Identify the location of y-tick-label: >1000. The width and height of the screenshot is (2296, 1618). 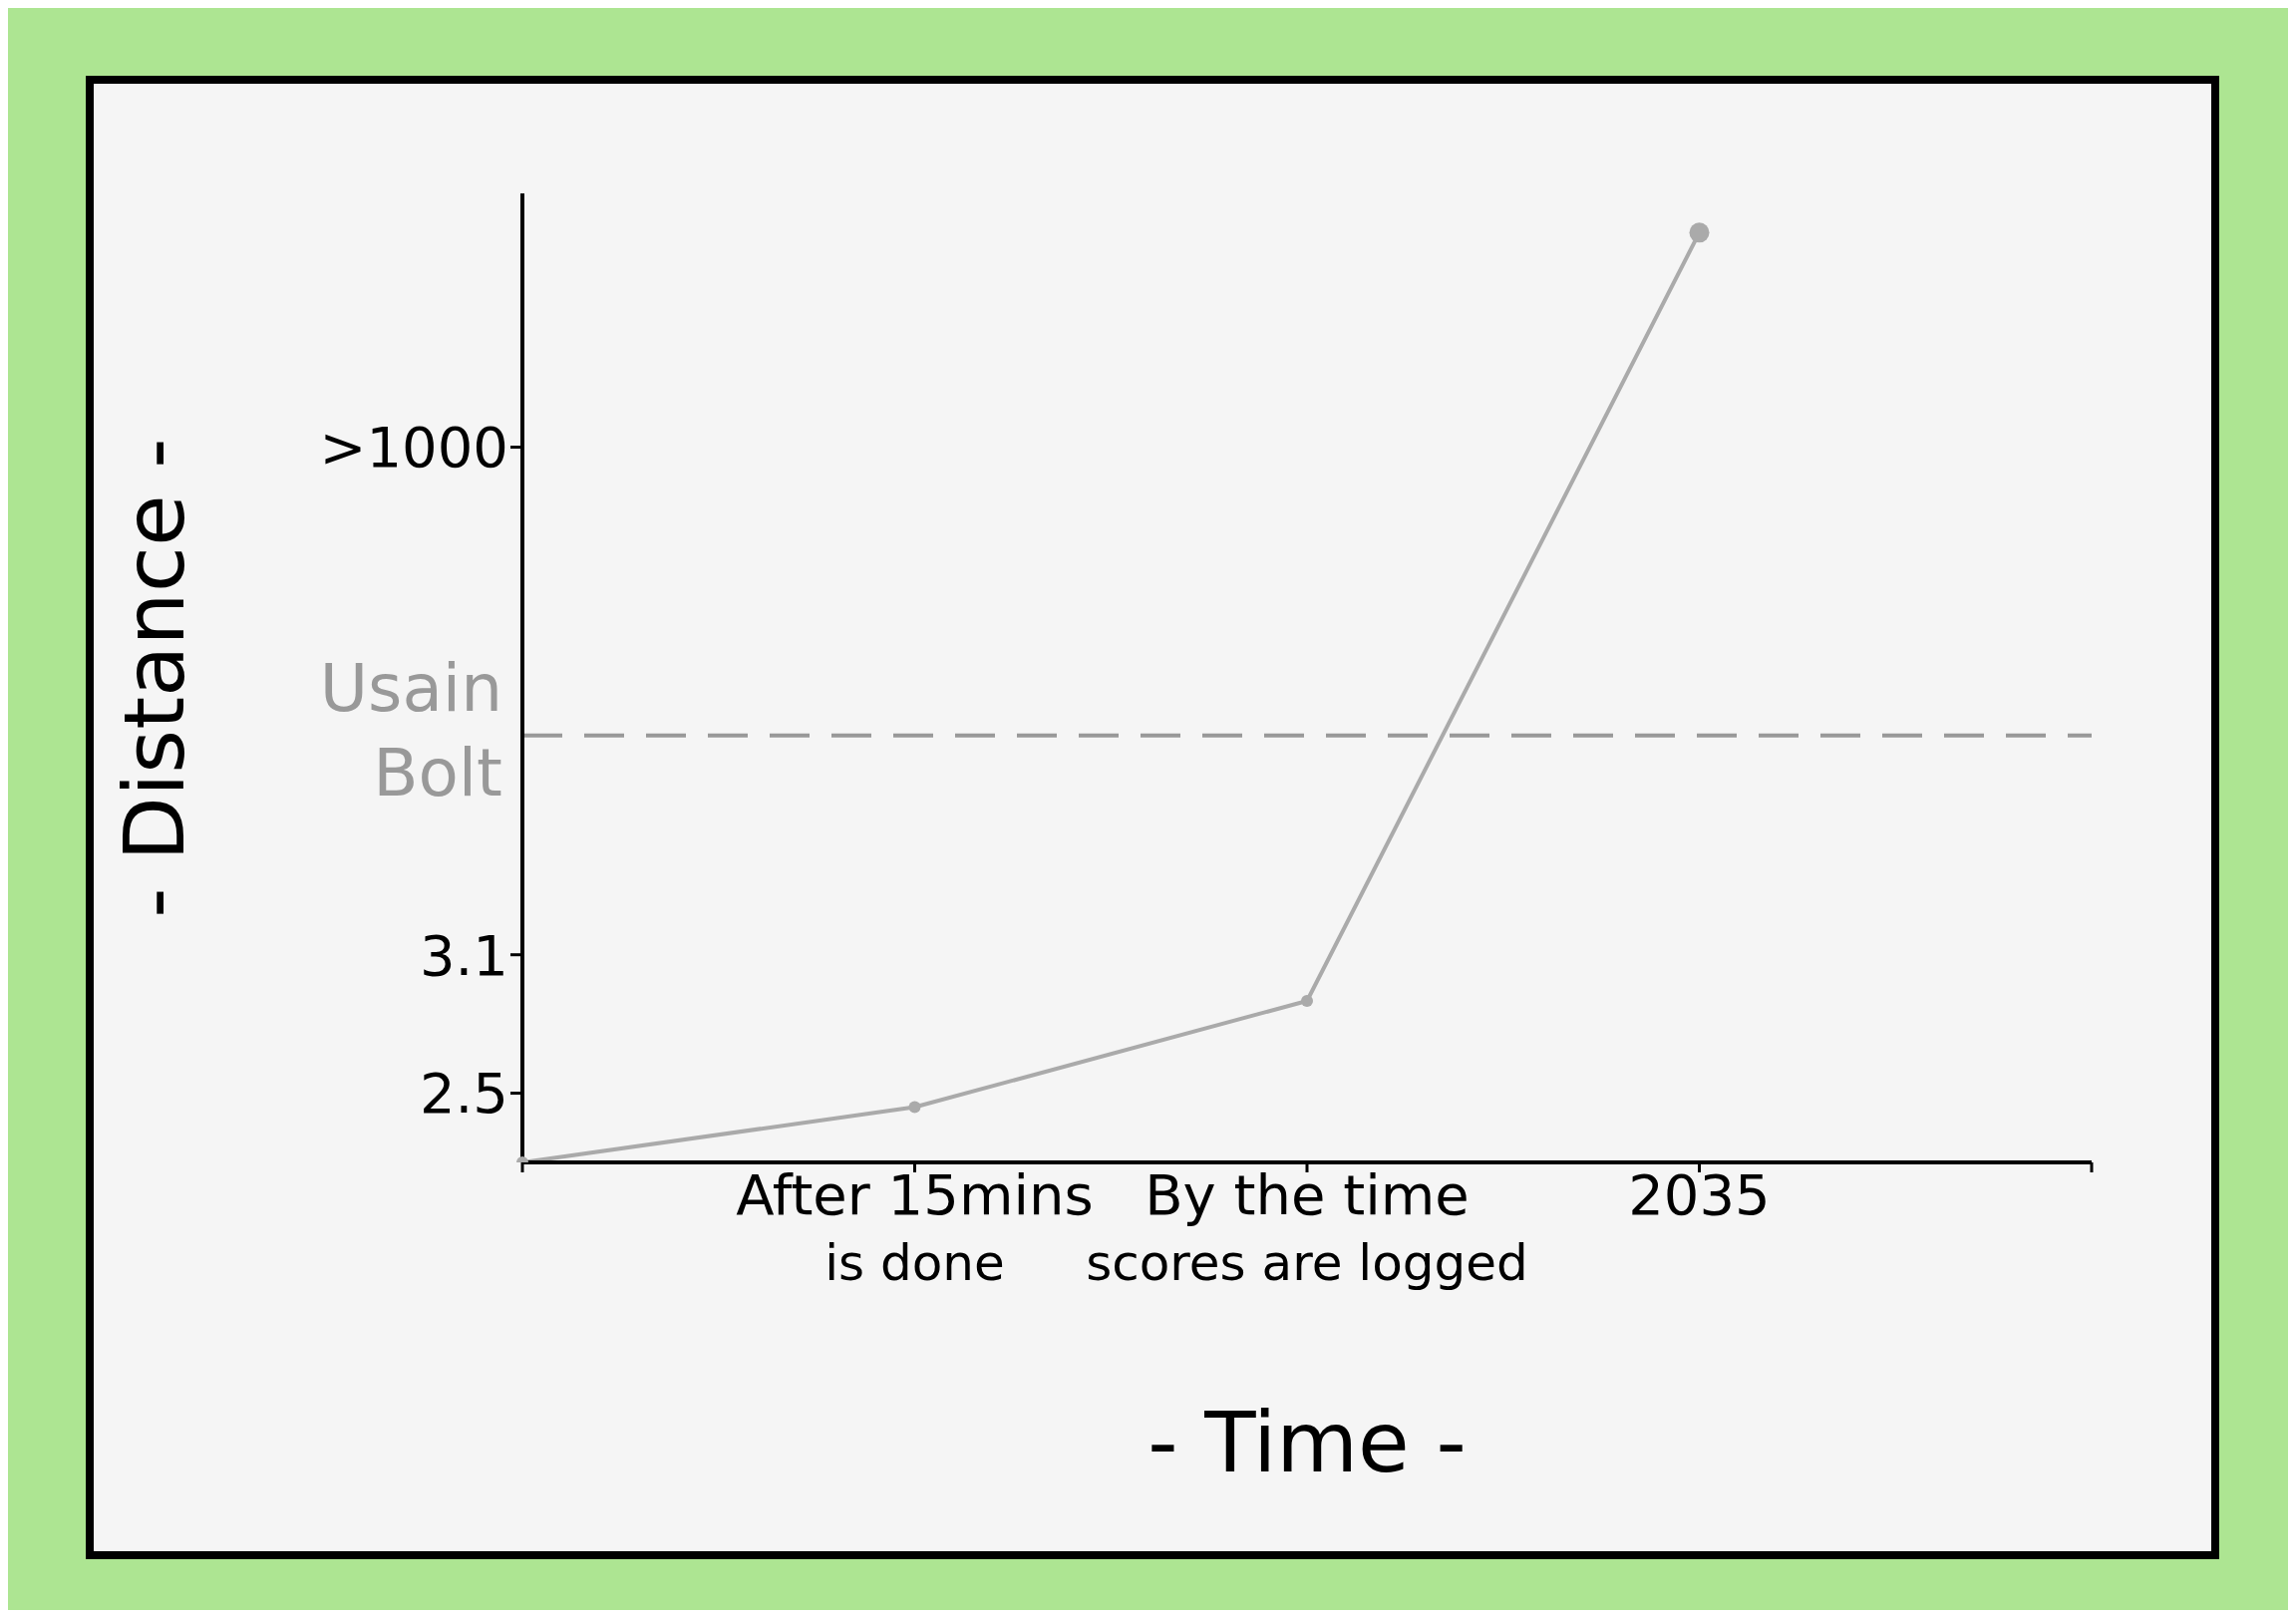
(413, 448).